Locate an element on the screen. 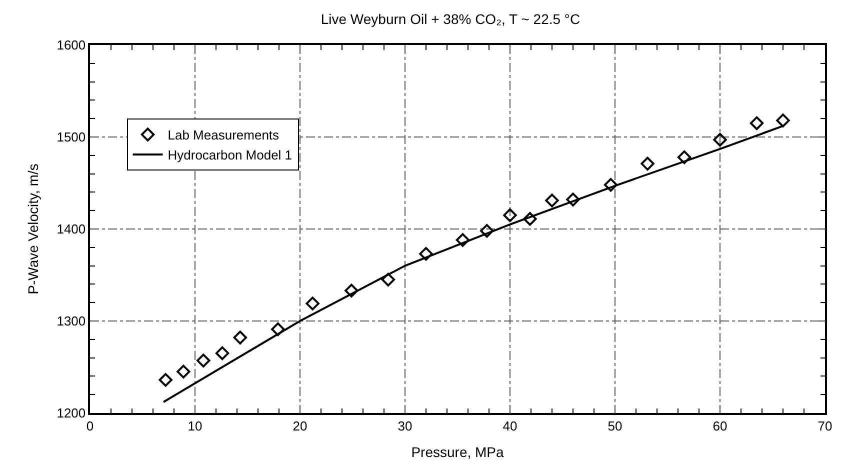 Image resolution: width=850 pixels, height=473 pixels. x-tick-label: 40 is located at coordinates (510, 426).